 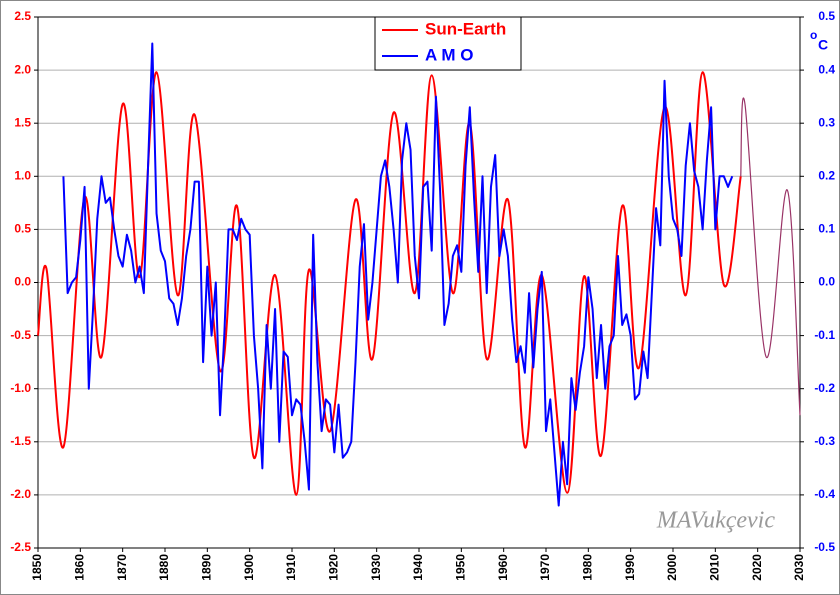 I want to click on legend-box, so click(x=448, y=43).